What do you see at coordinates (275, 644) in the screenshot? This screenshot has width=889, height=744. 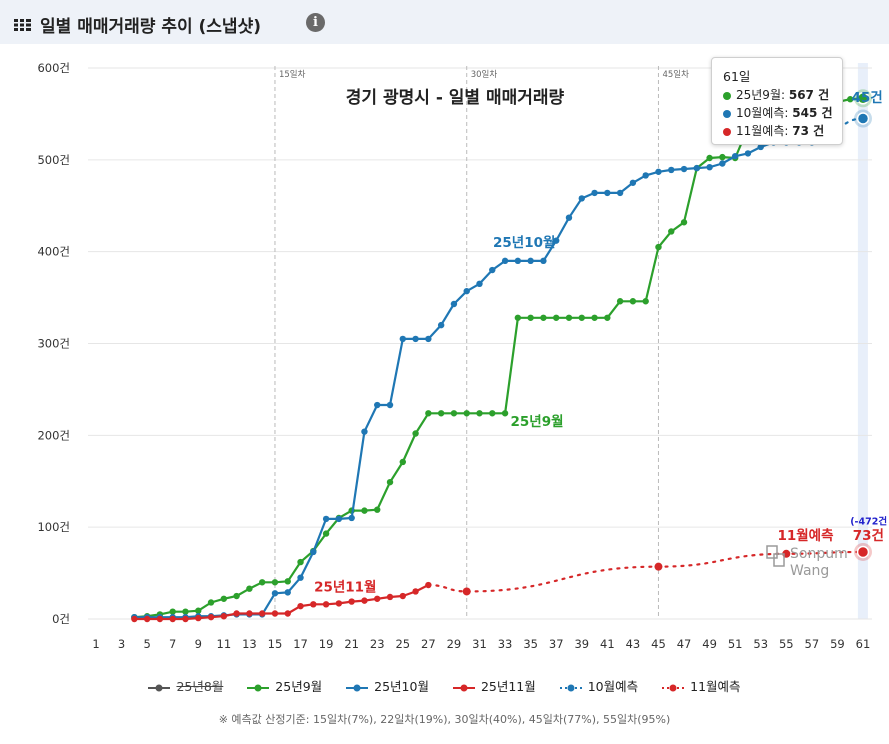 I see `x-tick-label: 15` at bounding box center [275, 644].